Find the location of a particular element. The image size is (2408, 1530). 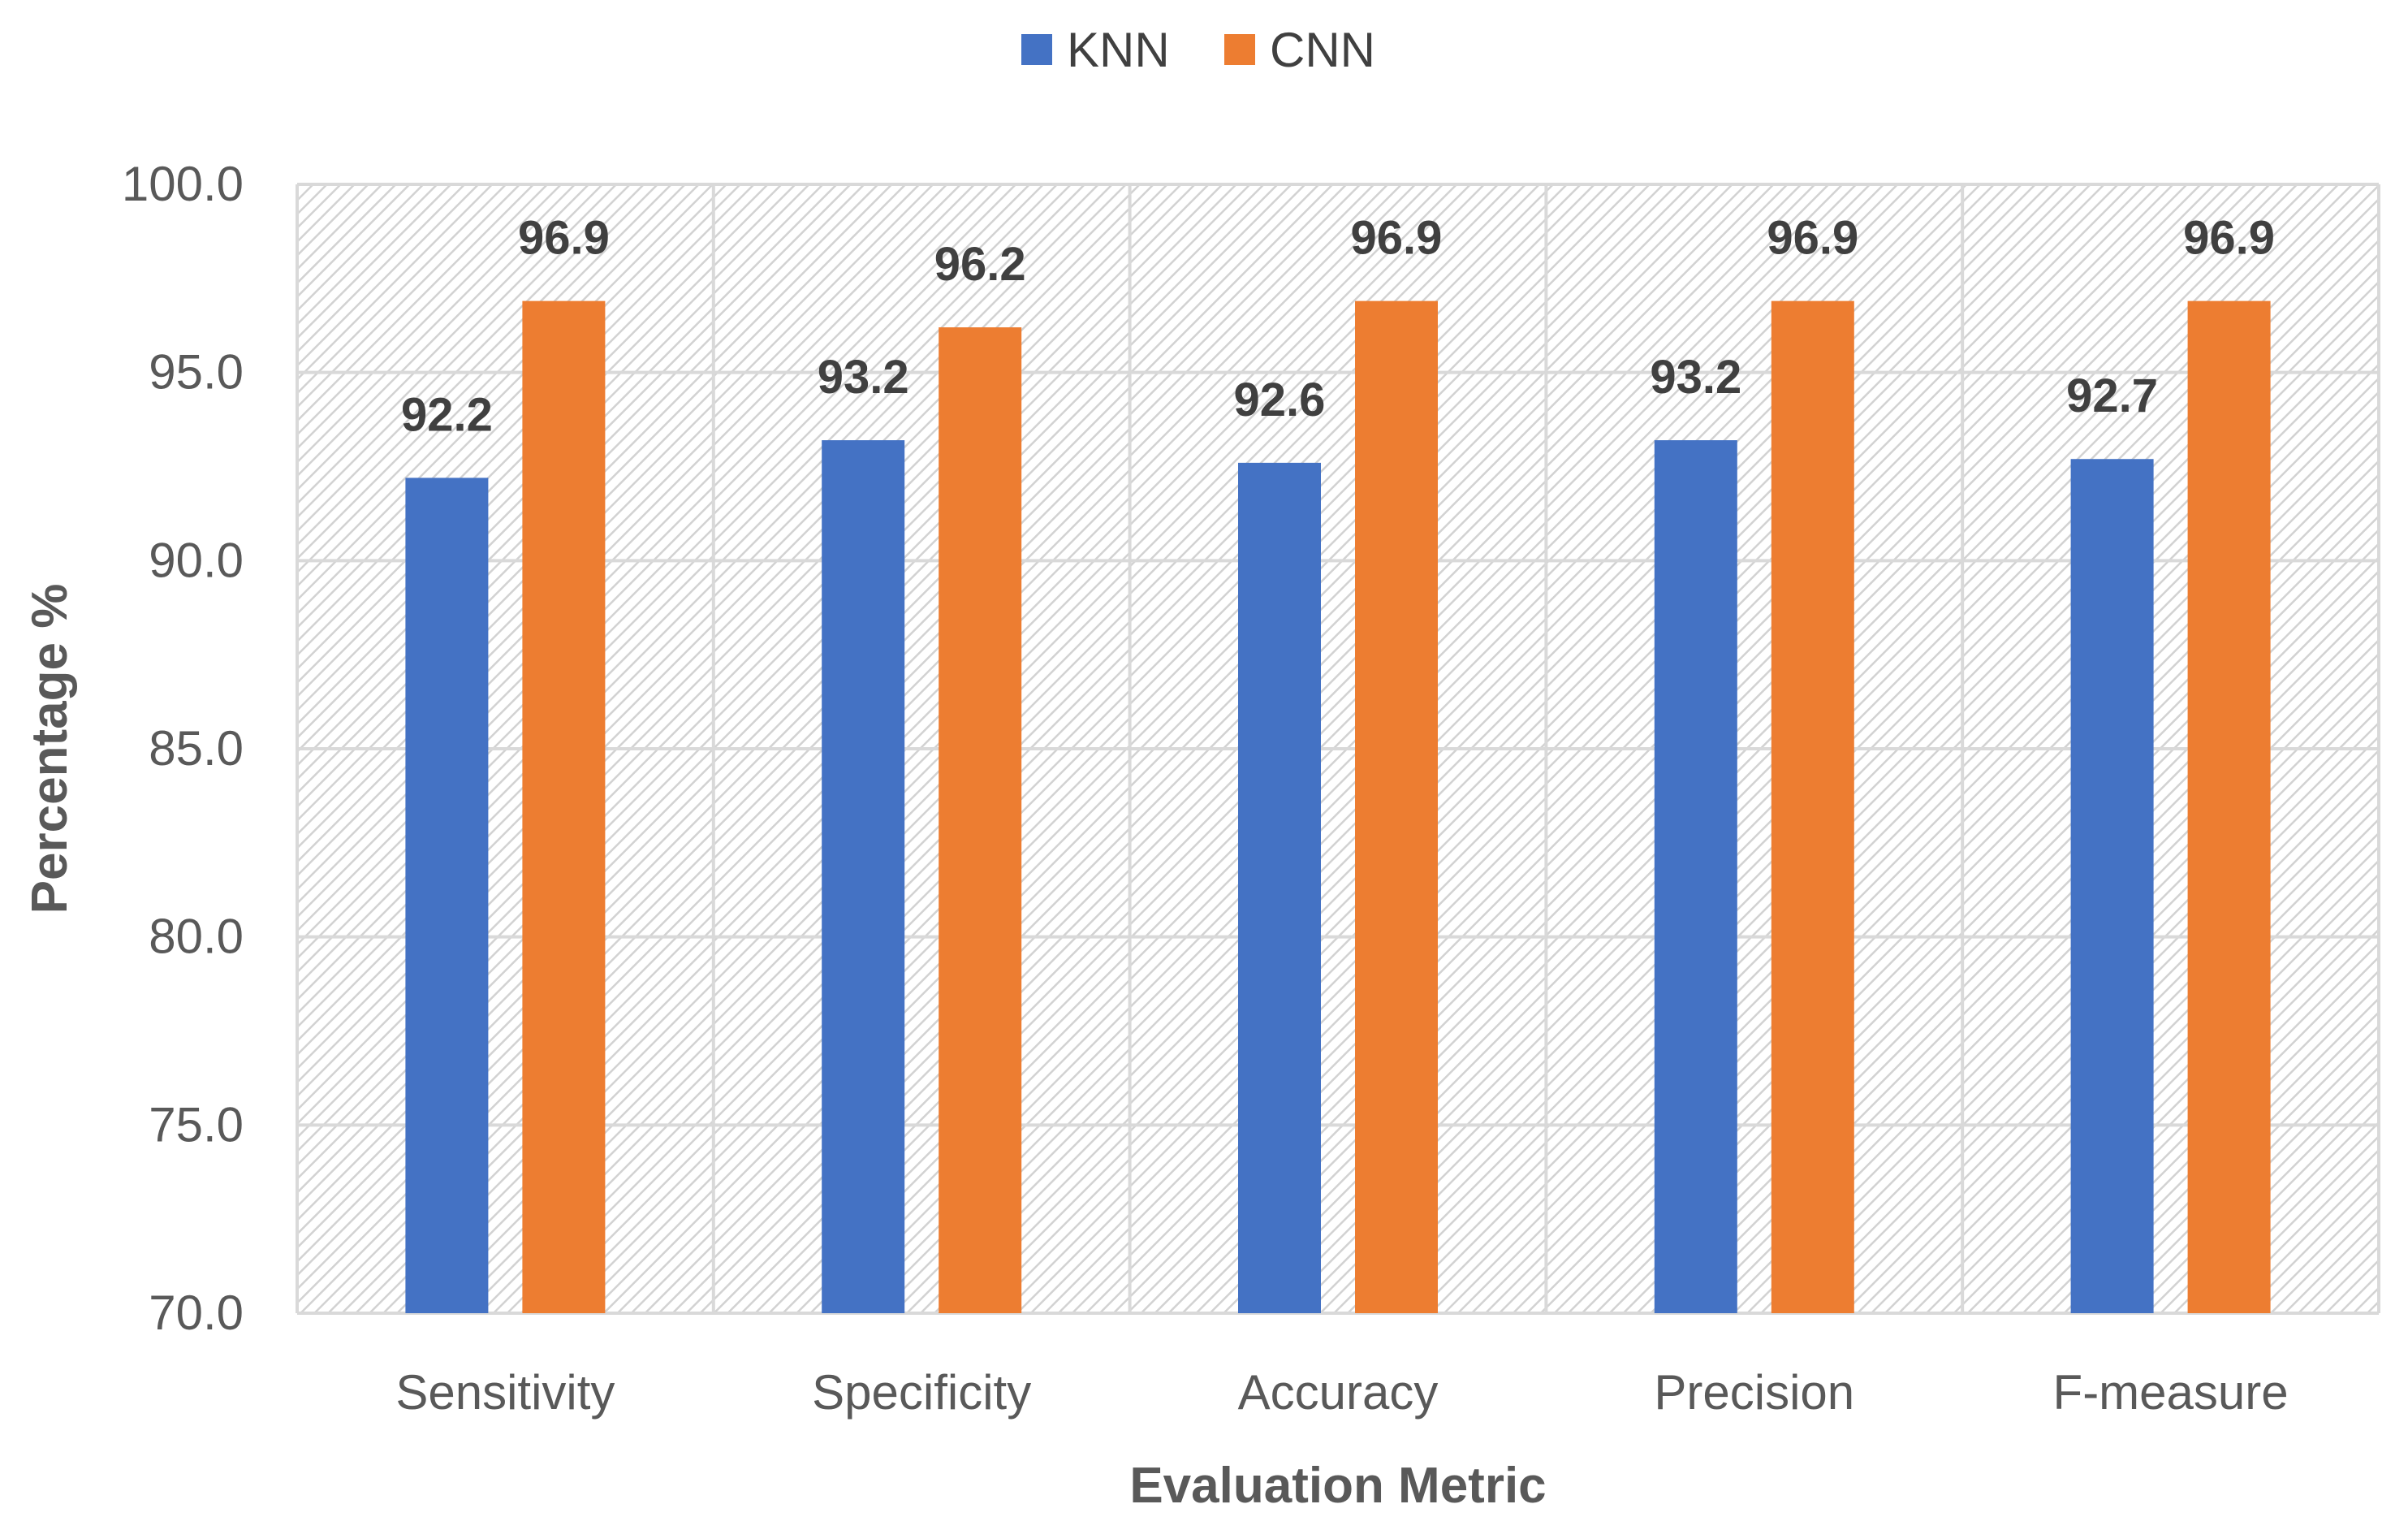

y-tick-label: 100.0 is located at coordinates (183, 184).